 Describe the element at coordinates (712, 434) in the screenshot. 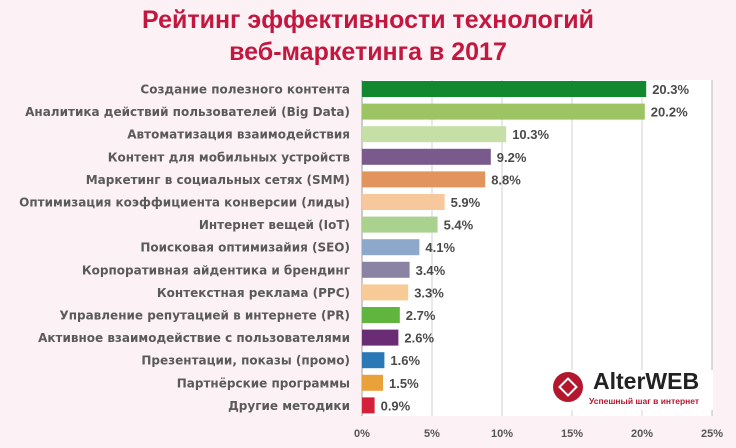

I see `x-tick-label: 25%` at that location.